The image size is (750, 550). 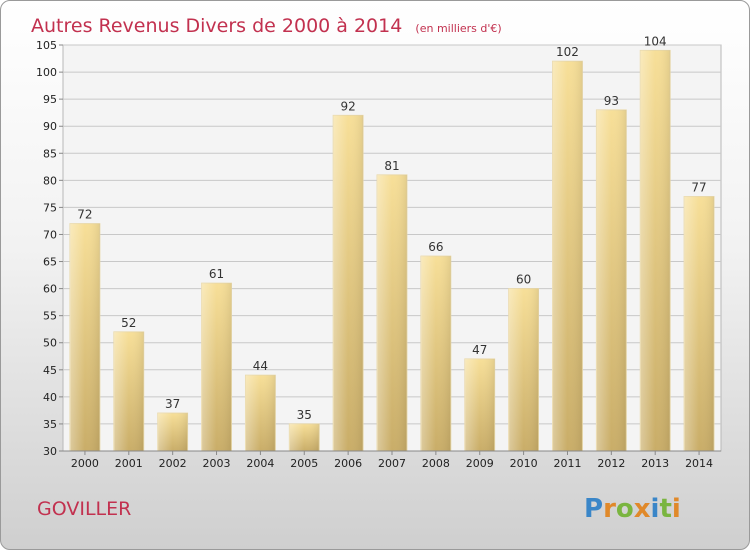 What do you see at coordinates (524, 463) in the screenshot?
I see `x-tick-label: 2010` at bounding box center [524, 463].